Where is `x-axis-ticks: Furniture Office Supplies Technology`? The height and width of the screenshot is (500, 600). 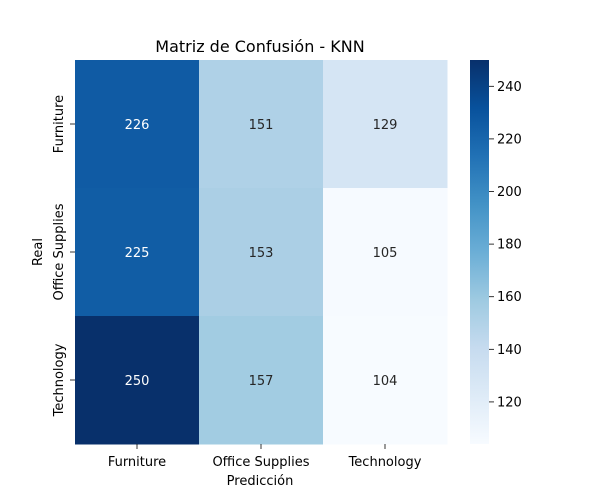
x-axis-ticks: Furniture Office Supplies Technology is located at coordinates (265, 457).